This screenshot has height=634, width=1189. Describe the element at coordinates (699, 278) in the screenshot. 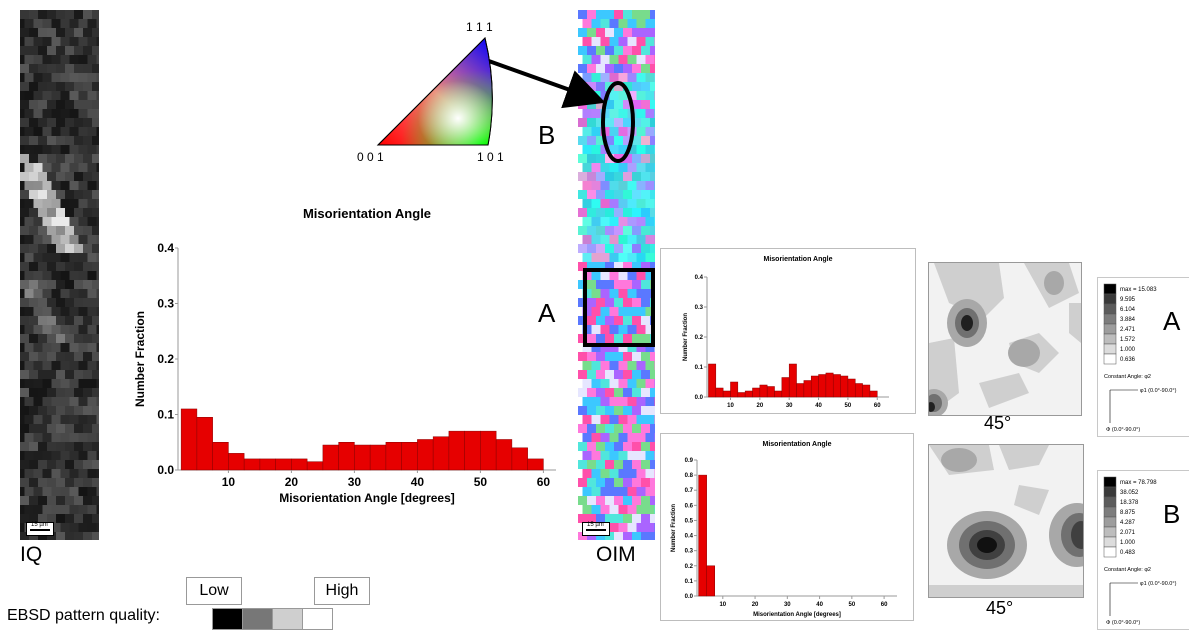

I see `y-tick-label: 0.4` at that location.